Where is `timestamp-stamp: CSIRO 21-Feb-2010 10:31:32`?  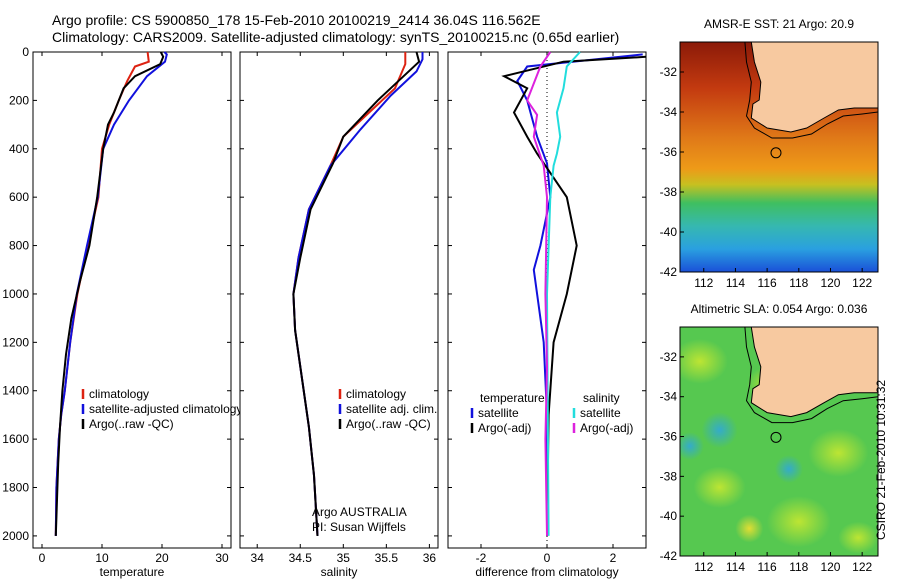 timestamp-stamp: CSIRO 21-Feb-2010 10:31:32 is located at coordinates (881, 459).